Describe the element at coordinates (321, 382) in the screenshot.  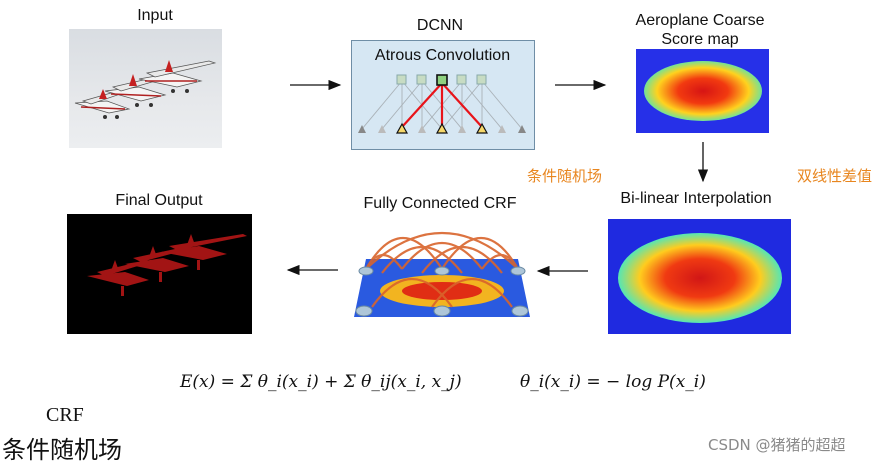
I see `energy-formula: E(x) = Σ θ_i(x_i) + Σ θ_ij(x_i, x_j)` at that location.